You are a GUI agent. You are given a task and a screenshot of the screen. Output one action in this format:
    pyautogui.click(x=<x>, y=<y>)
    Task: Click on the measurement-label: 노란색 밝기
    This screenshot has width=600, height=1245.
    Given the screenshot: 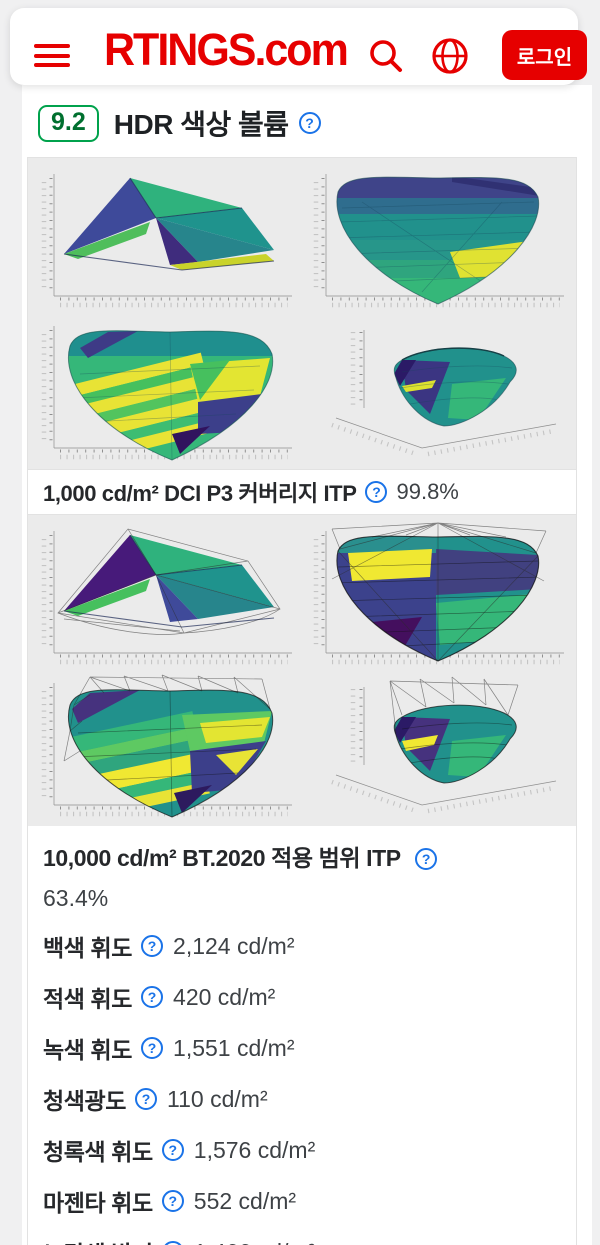 What is the action you would take?
    pyautogui.click(x=98, y=1240)
    